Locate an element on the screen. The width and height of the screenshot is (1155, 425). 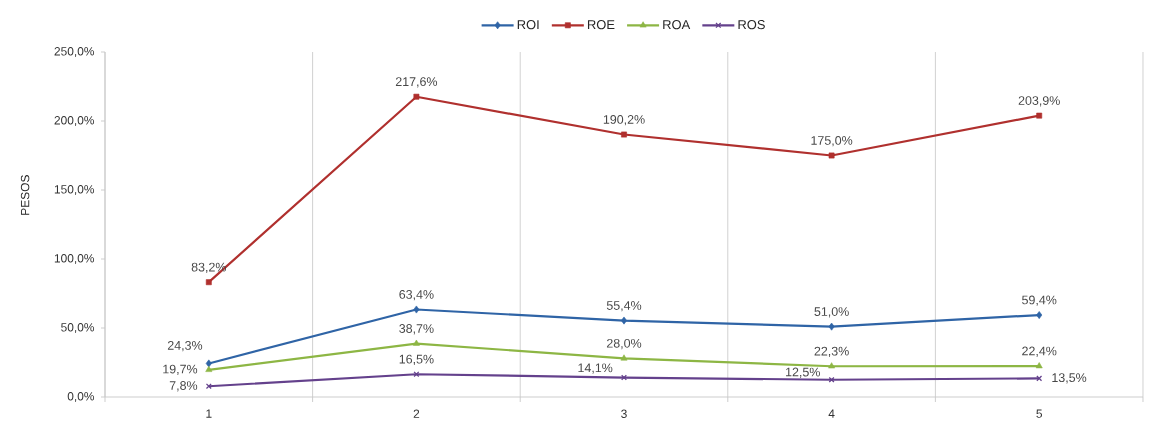
data-label: 19,7% is located at coordinates (180, 369).